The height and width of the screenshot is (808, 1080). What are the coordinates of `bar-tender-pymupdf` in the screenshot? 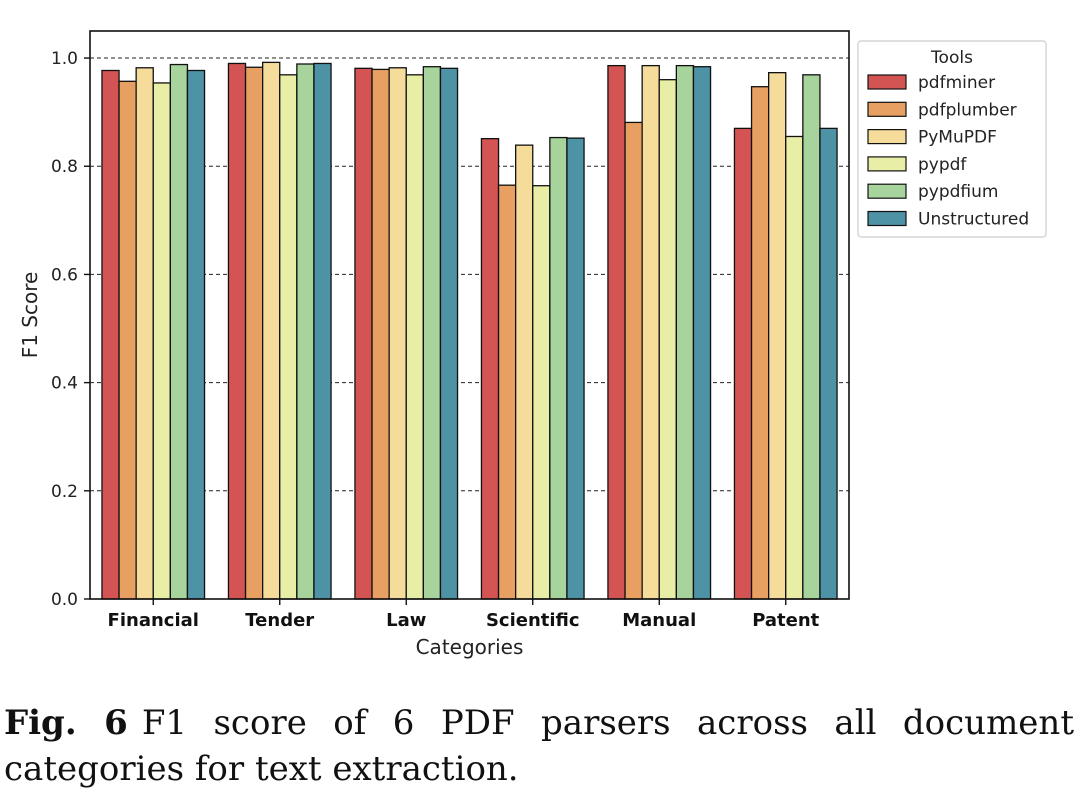 It's located at (271, 330).